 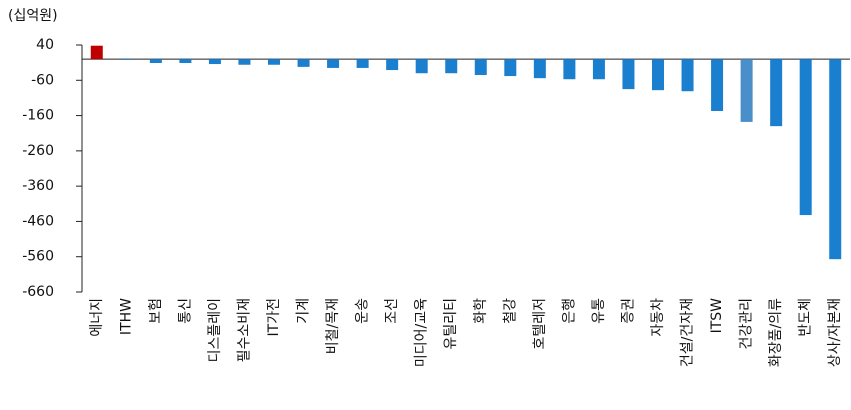 What do you see at coordinates (38, 221) in the screenshot?
I see `y-tick-label: -460` at bounding box center [38, 221].